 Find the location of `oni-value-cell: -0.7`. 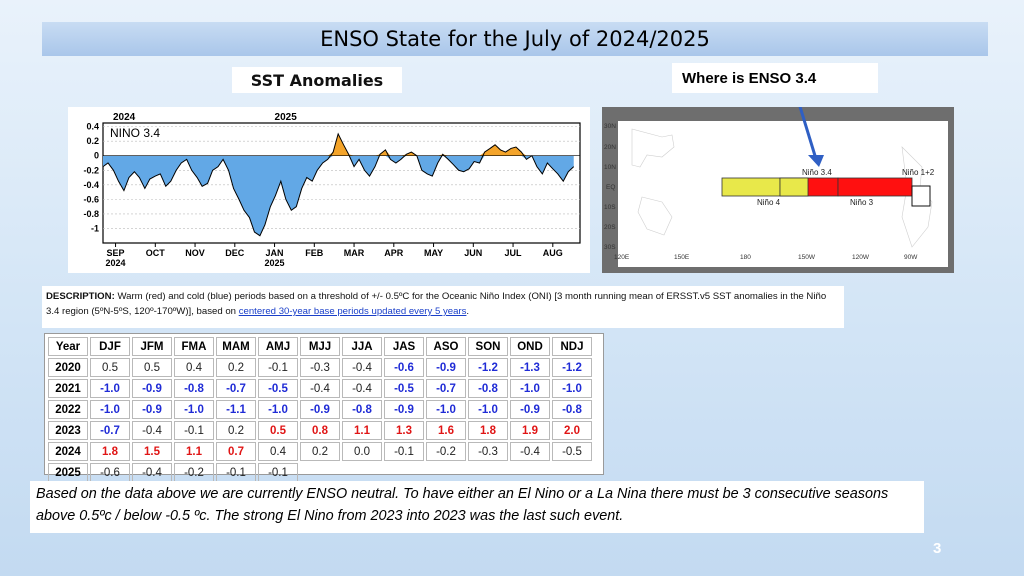

oni-value-cell: -0.7 is located at coordinates (236, 388).